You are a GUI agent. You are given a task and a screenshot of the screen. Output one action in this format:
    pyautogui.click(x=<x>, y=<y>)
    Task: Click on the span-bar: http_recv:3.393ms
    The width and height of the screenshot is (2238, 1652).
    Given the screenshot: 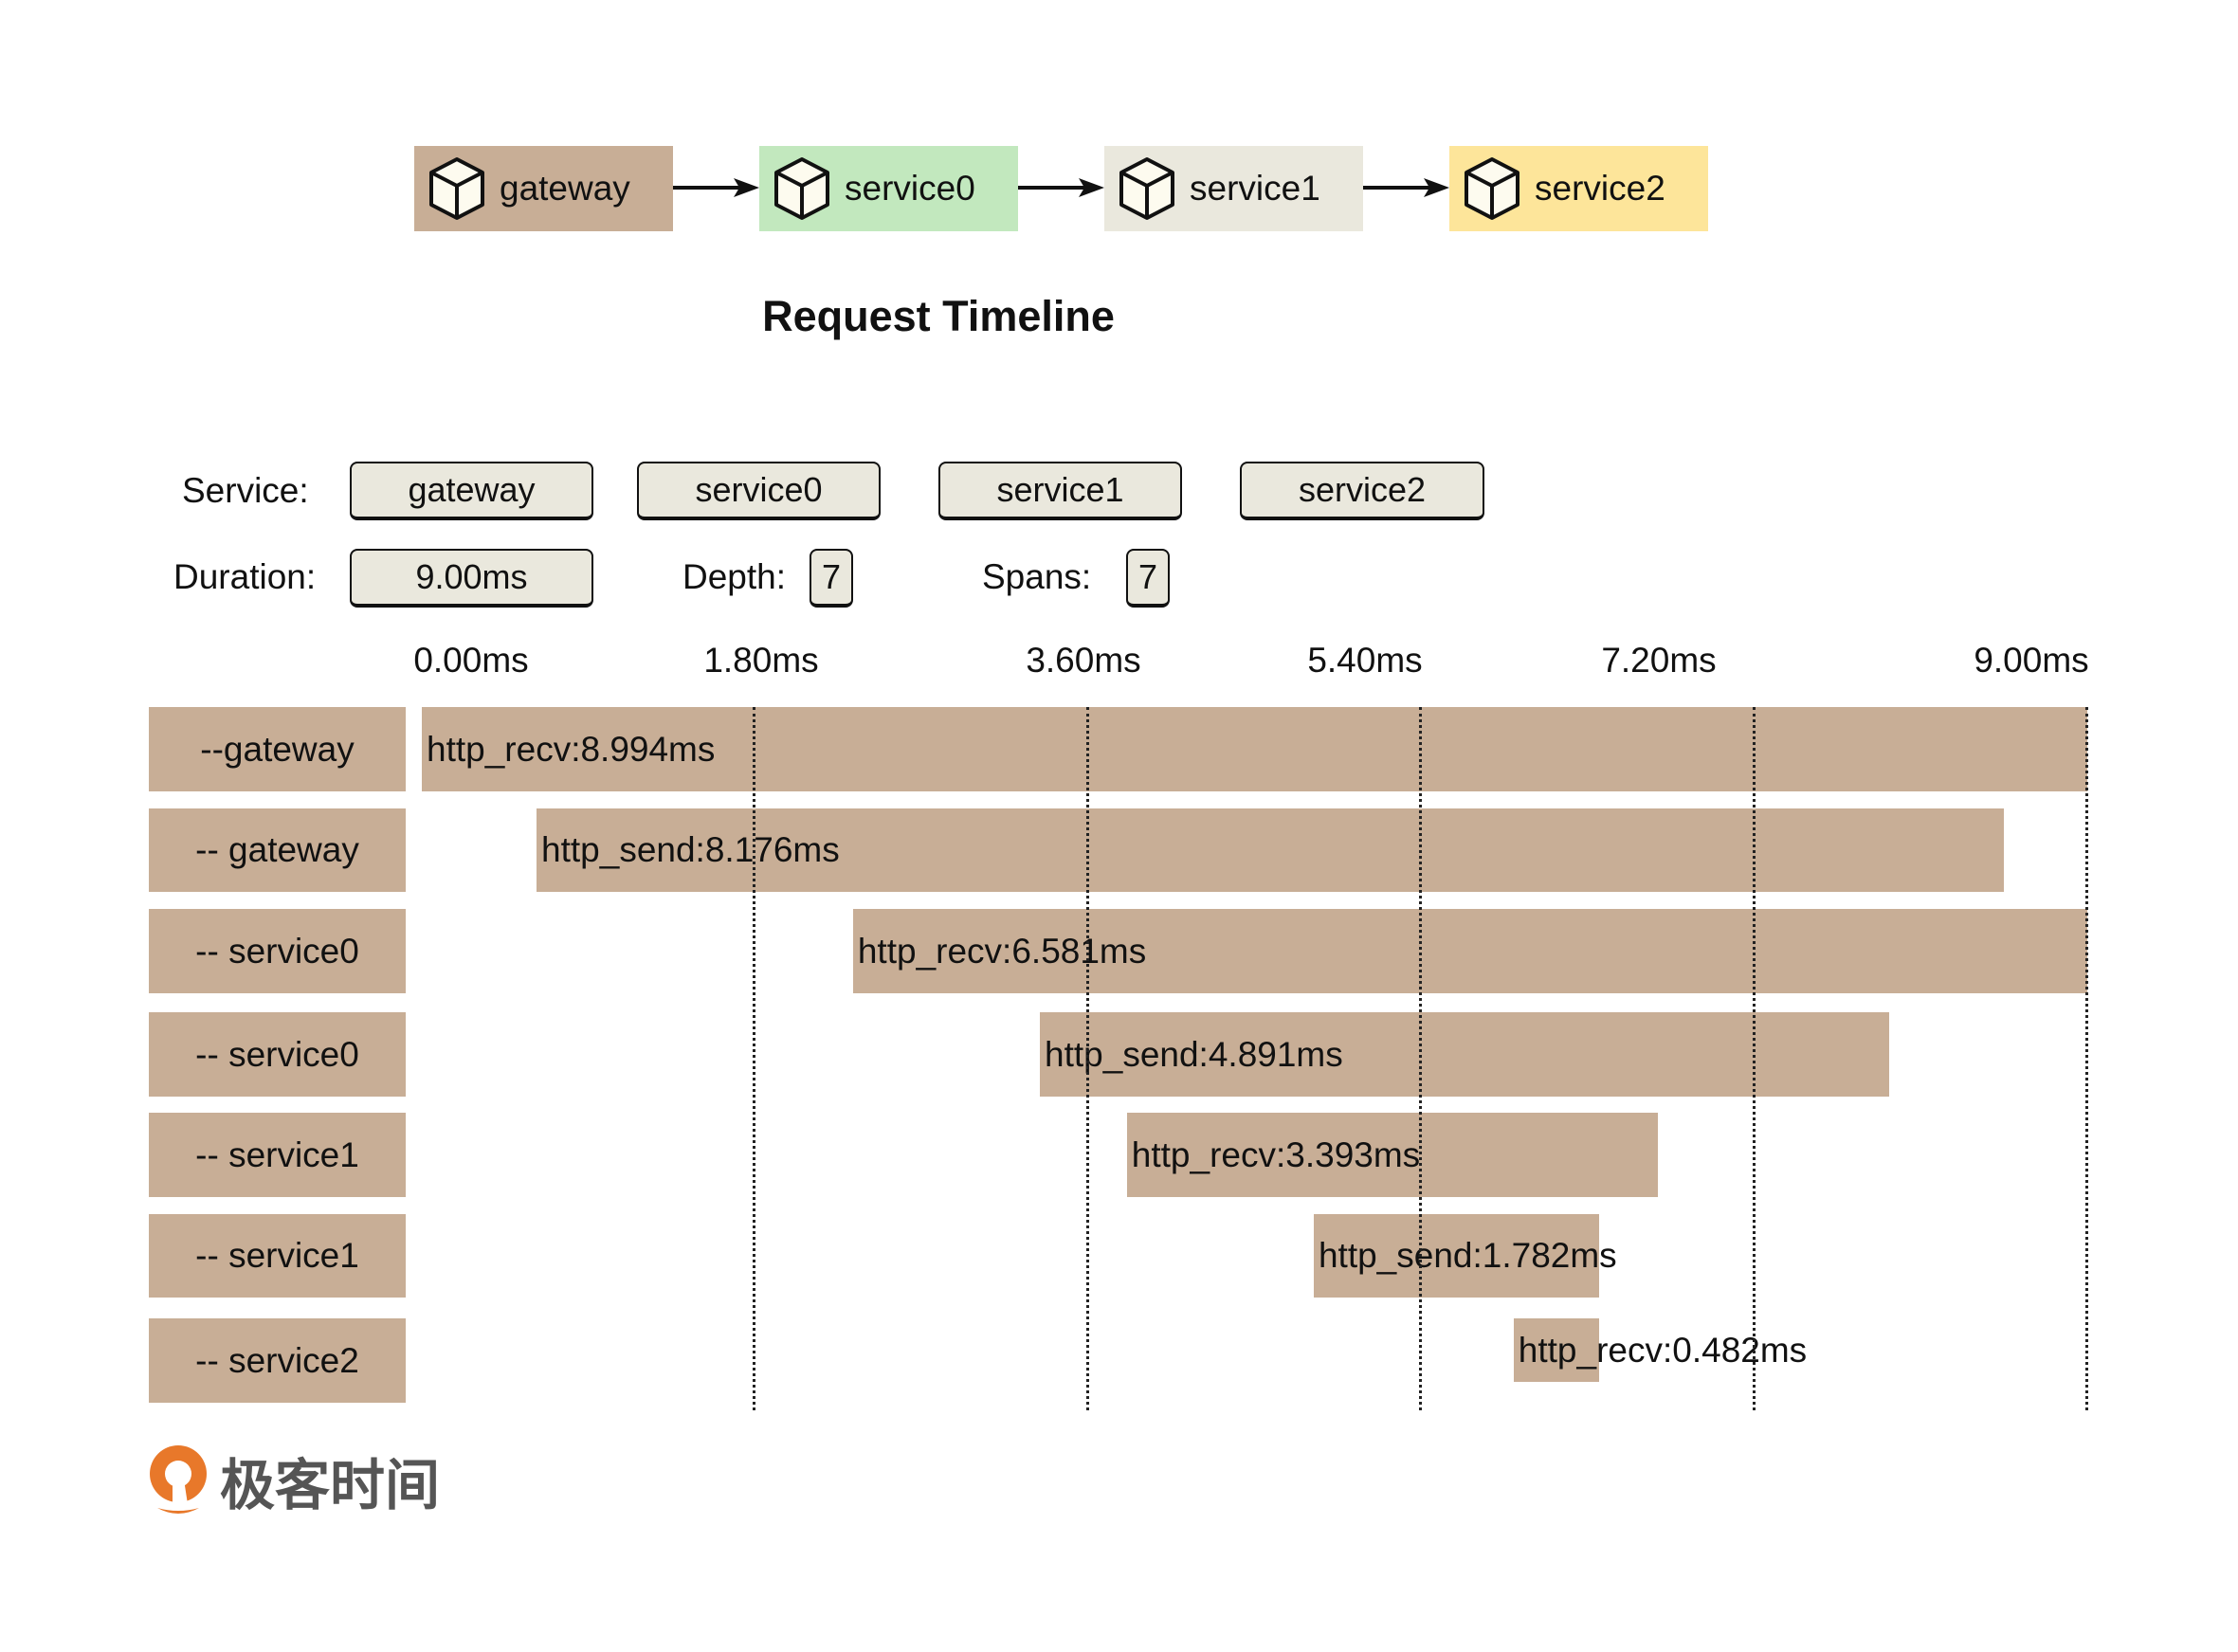 What is the action you would take?
    pyautogui.click(x=1392, y=1155)
    